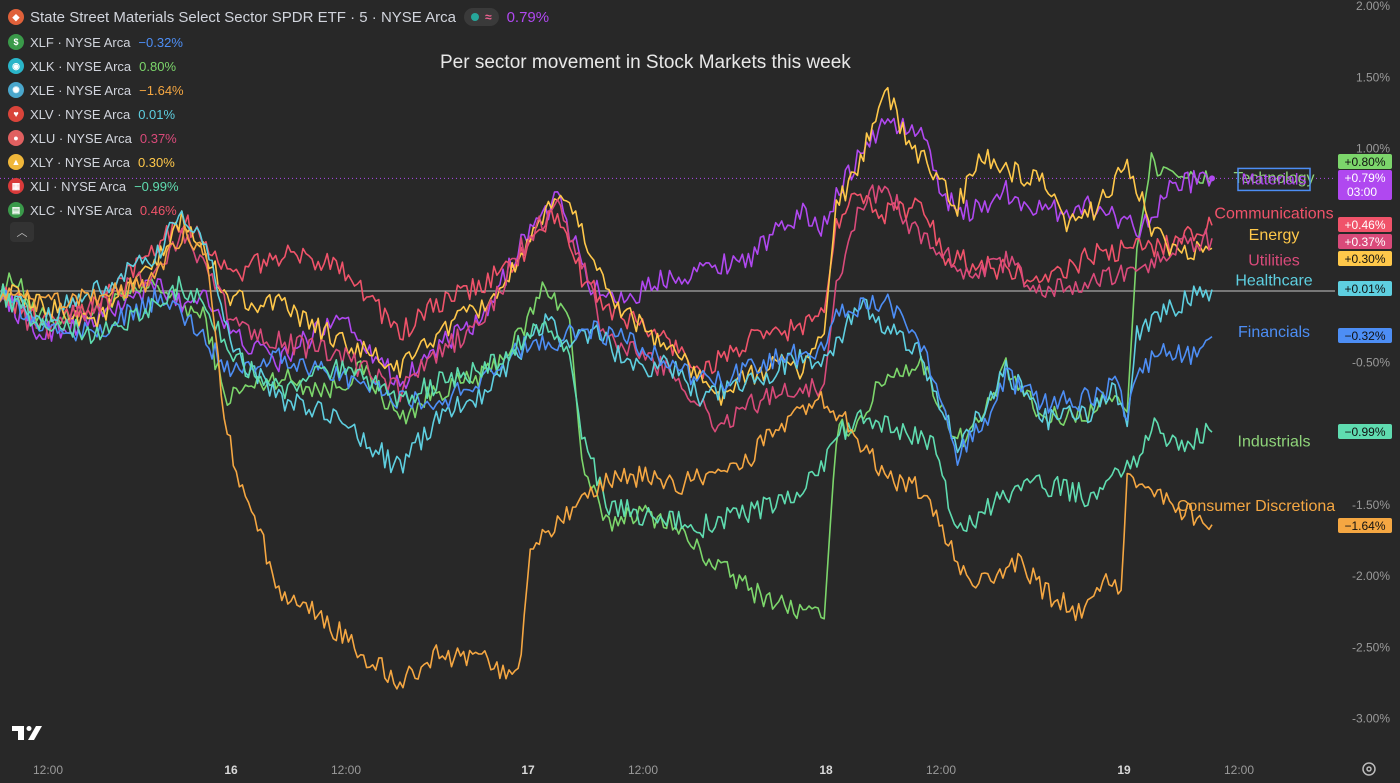  I want to click on etf-logo-icon: ▤, so click(16, 210).